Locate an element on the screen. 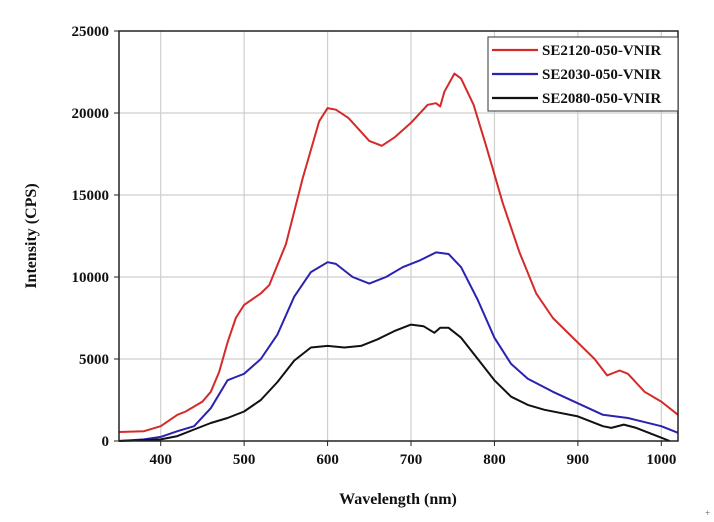  x-tick-label: 500 is located at coordinates (244, 460).